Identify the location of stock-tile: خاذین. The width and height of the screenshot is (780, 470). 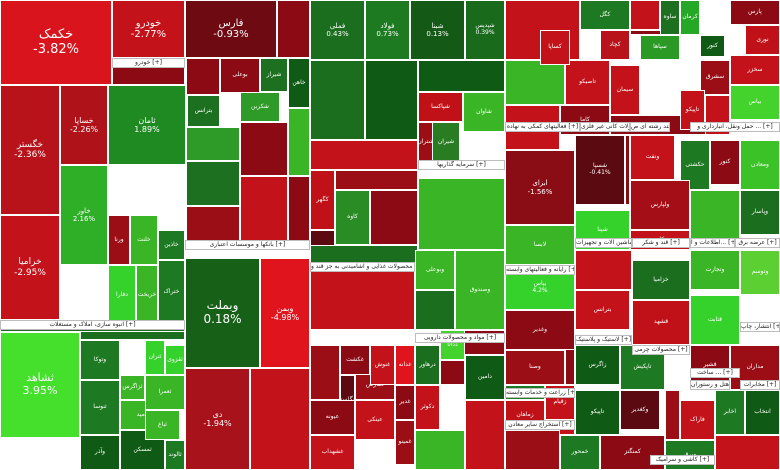
(171, 245).